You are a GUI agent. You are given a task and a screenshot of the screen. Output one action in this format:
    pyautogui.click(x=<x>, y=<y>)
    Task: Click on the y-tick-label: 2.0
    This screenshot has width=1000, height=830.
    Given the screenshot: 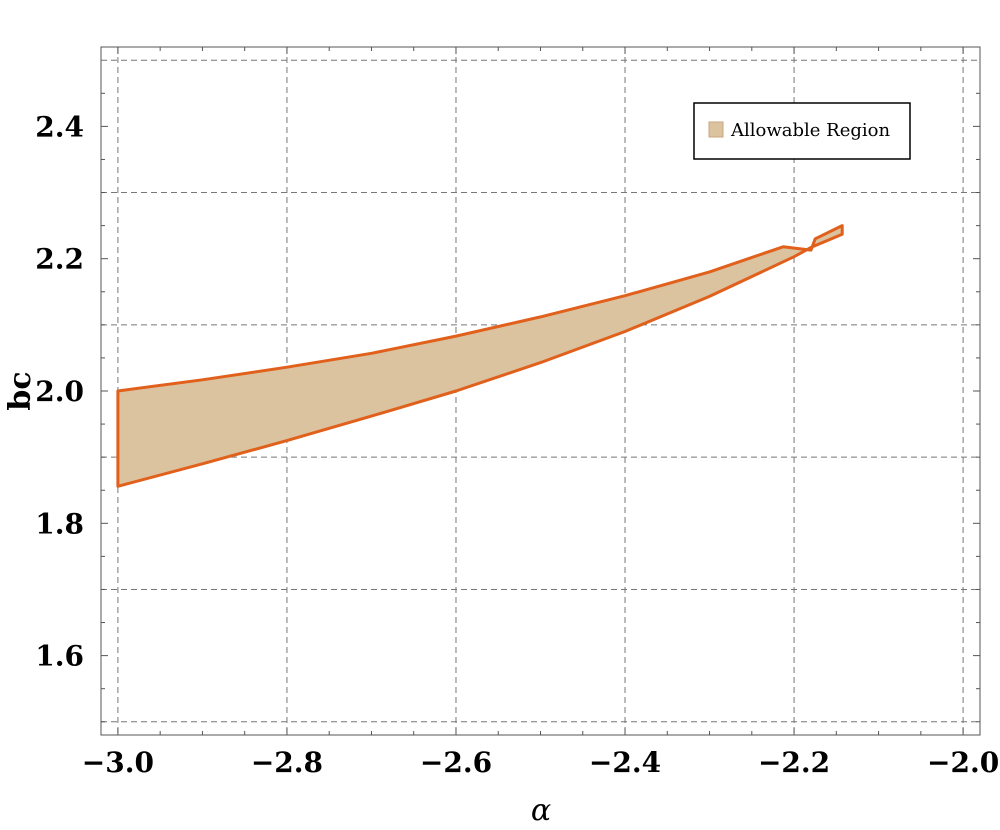 What is the action you would take?
    pyautogui.click(x=59, y=391)
    